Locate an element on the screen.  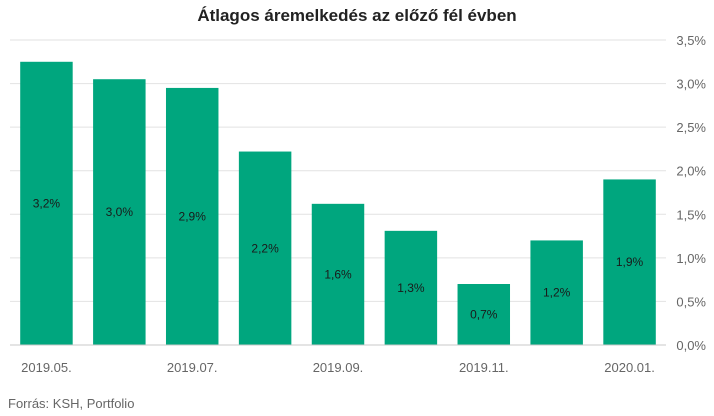
data-label: 3,2% is located at coordinates (47, 203).